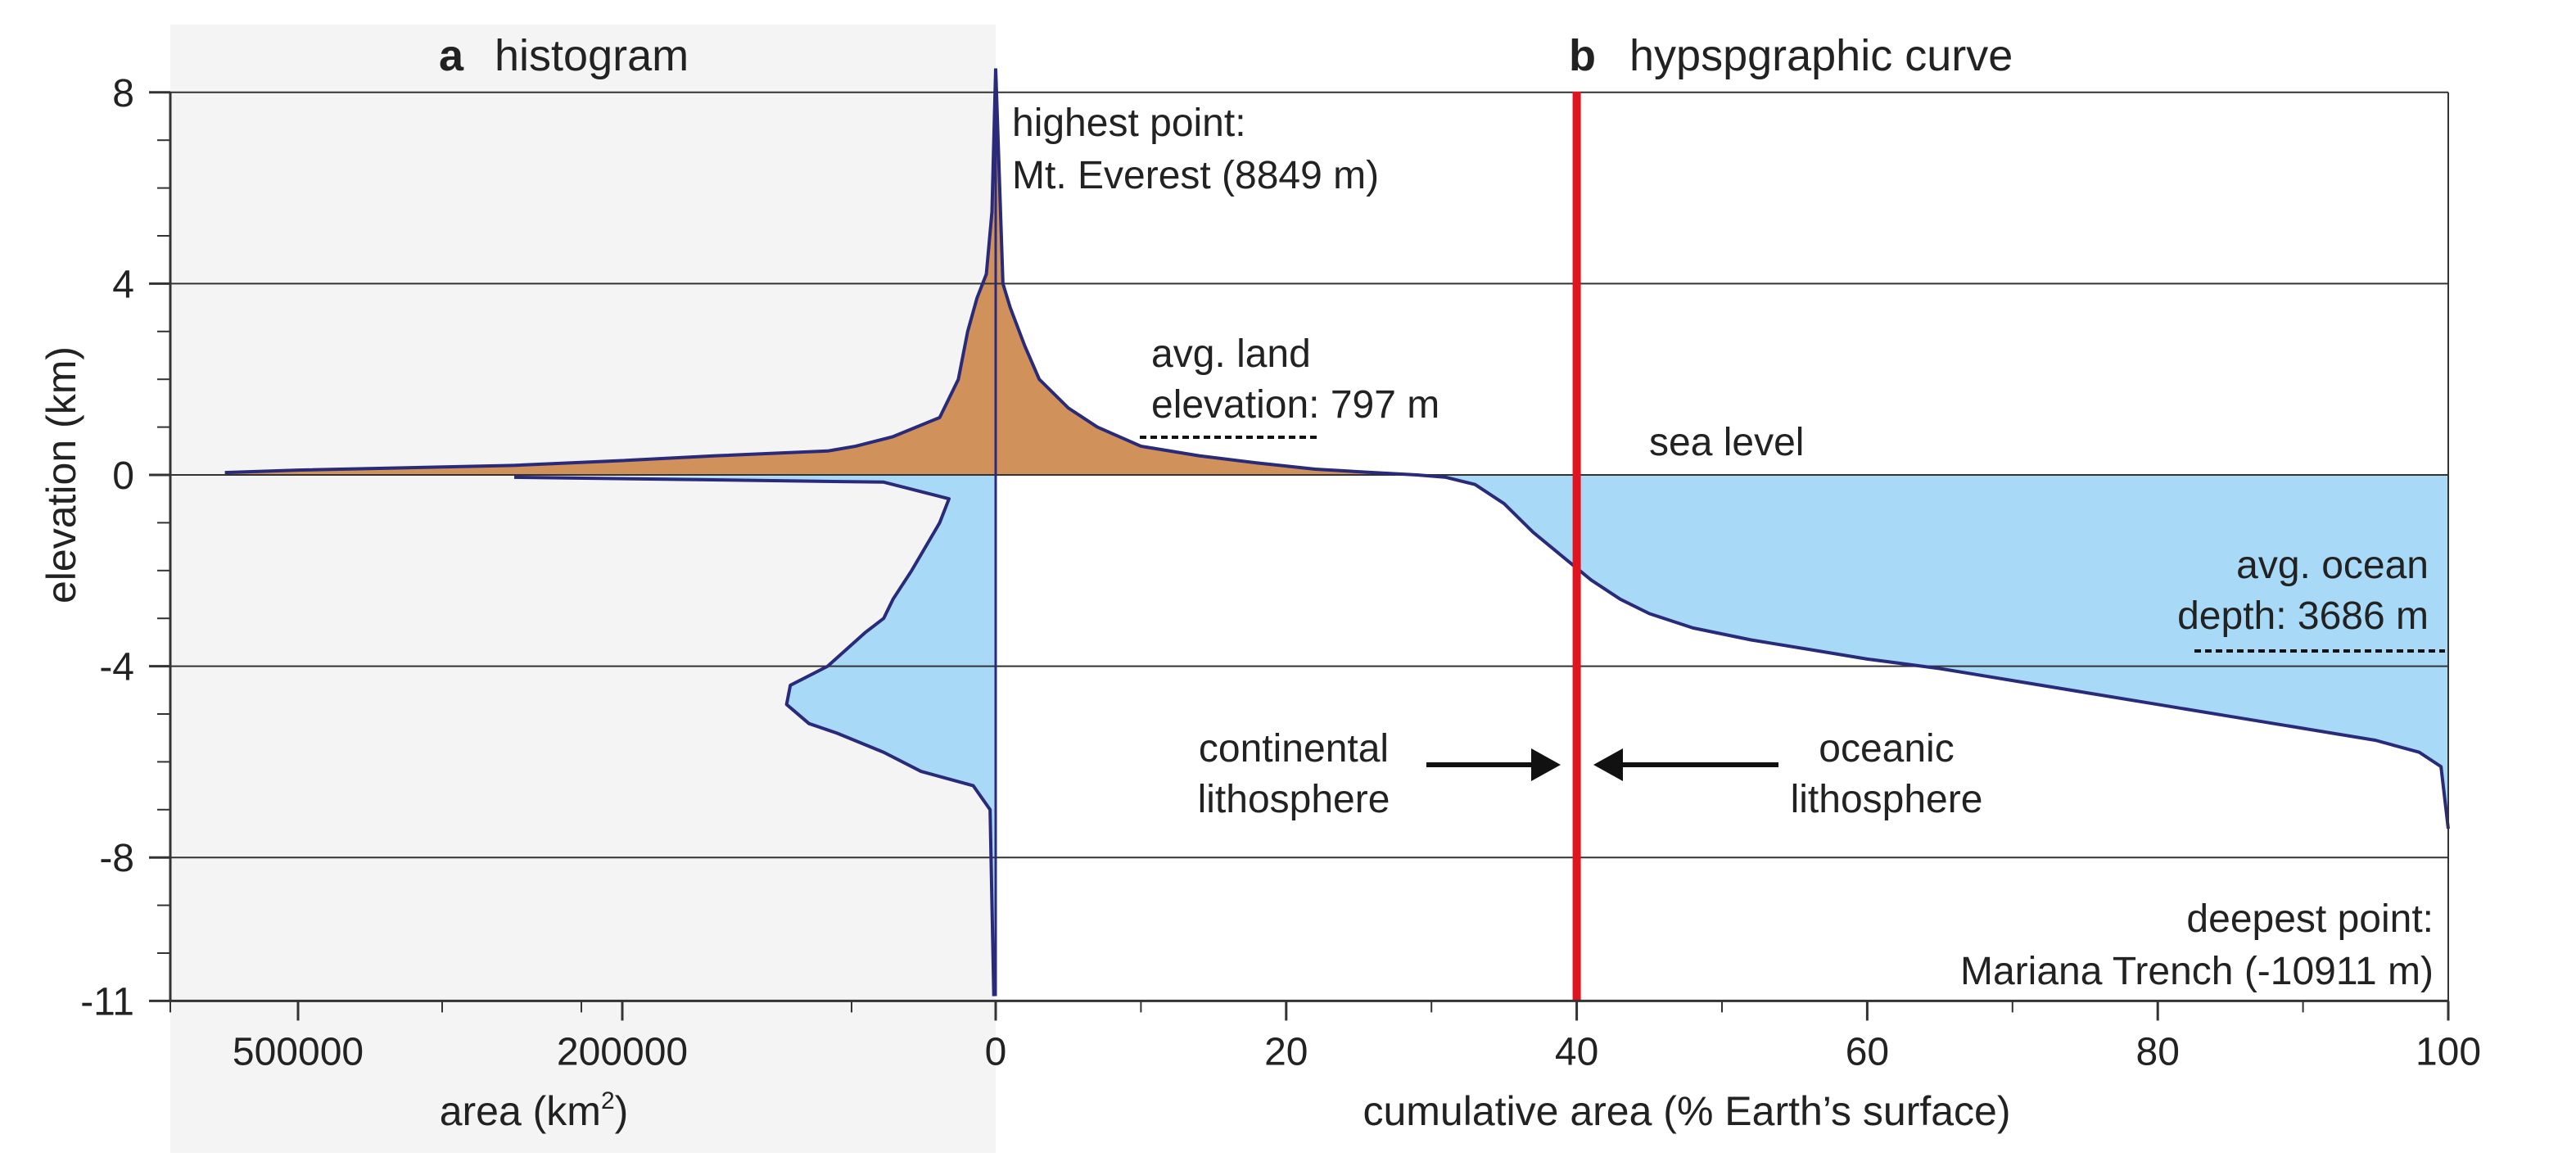  Describe the element at coordinates (123, 476) in the screenshot. I see `y-tick-label: 0` at that location.